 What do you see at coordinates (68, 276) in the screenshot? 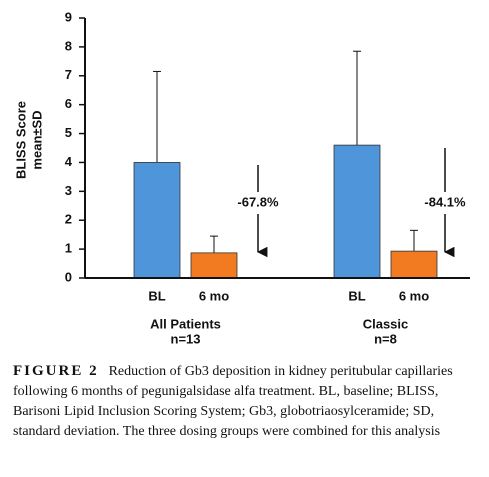
I see `y-tick-label: 0` at bounding box center [68, 276].